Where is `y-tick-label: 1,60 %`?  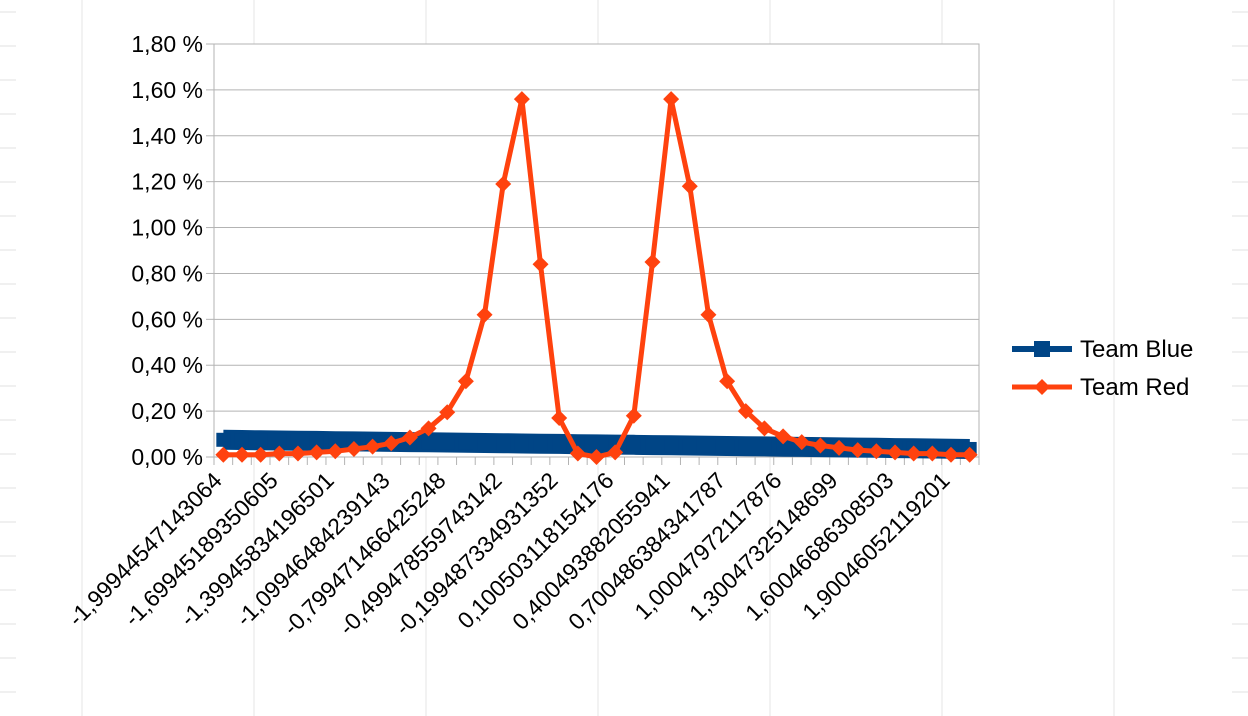 y-tick-label: 1,60 % is located at coordinates (167, 90).